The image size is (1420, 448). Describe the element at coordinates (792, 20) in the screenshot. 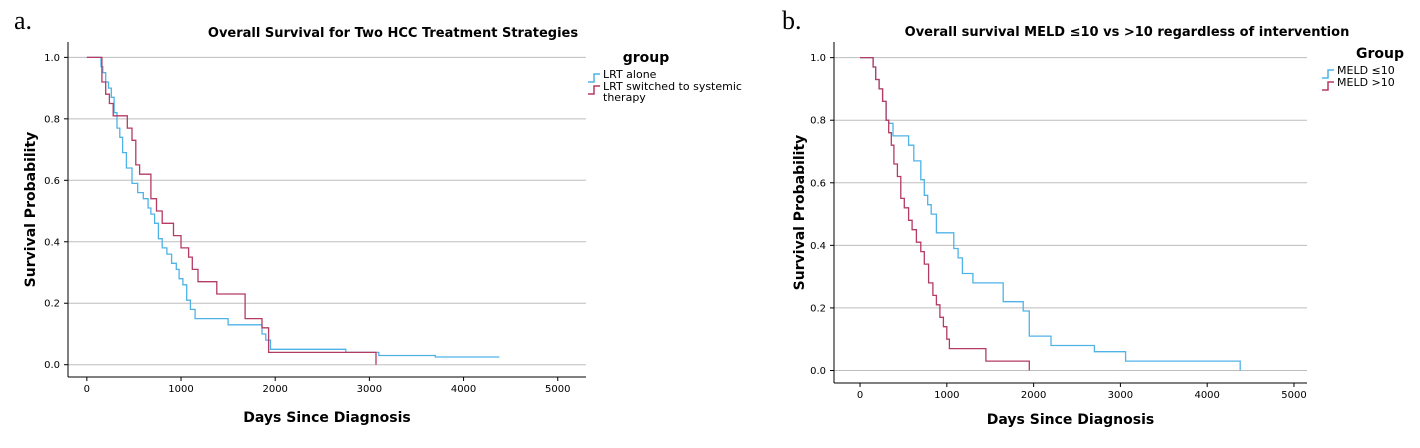

I see `panel-label-b: b.` at that location.